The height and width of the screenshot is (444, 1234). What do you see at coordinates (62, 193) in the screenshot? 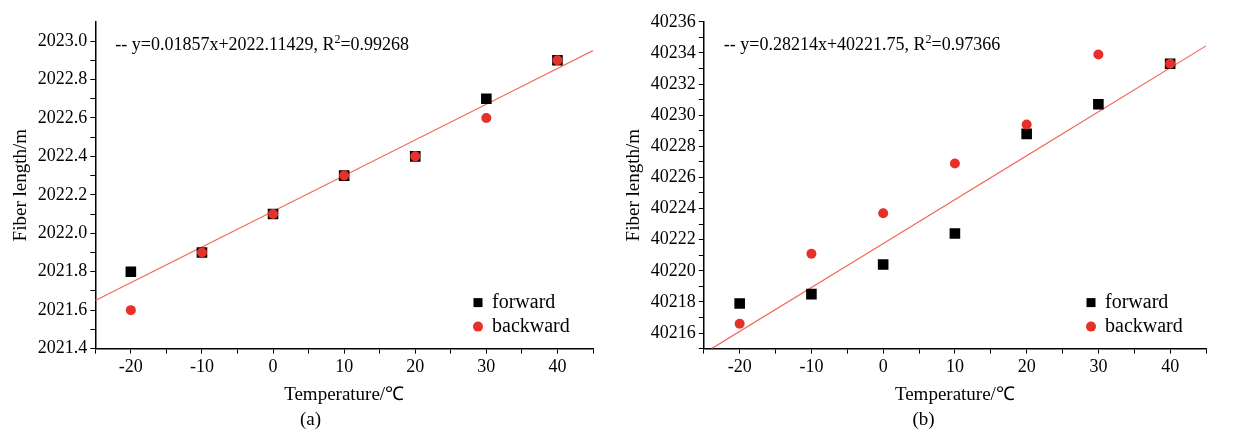
I see `y-tick-label: 2022.2` at bounding box center [62, 193].